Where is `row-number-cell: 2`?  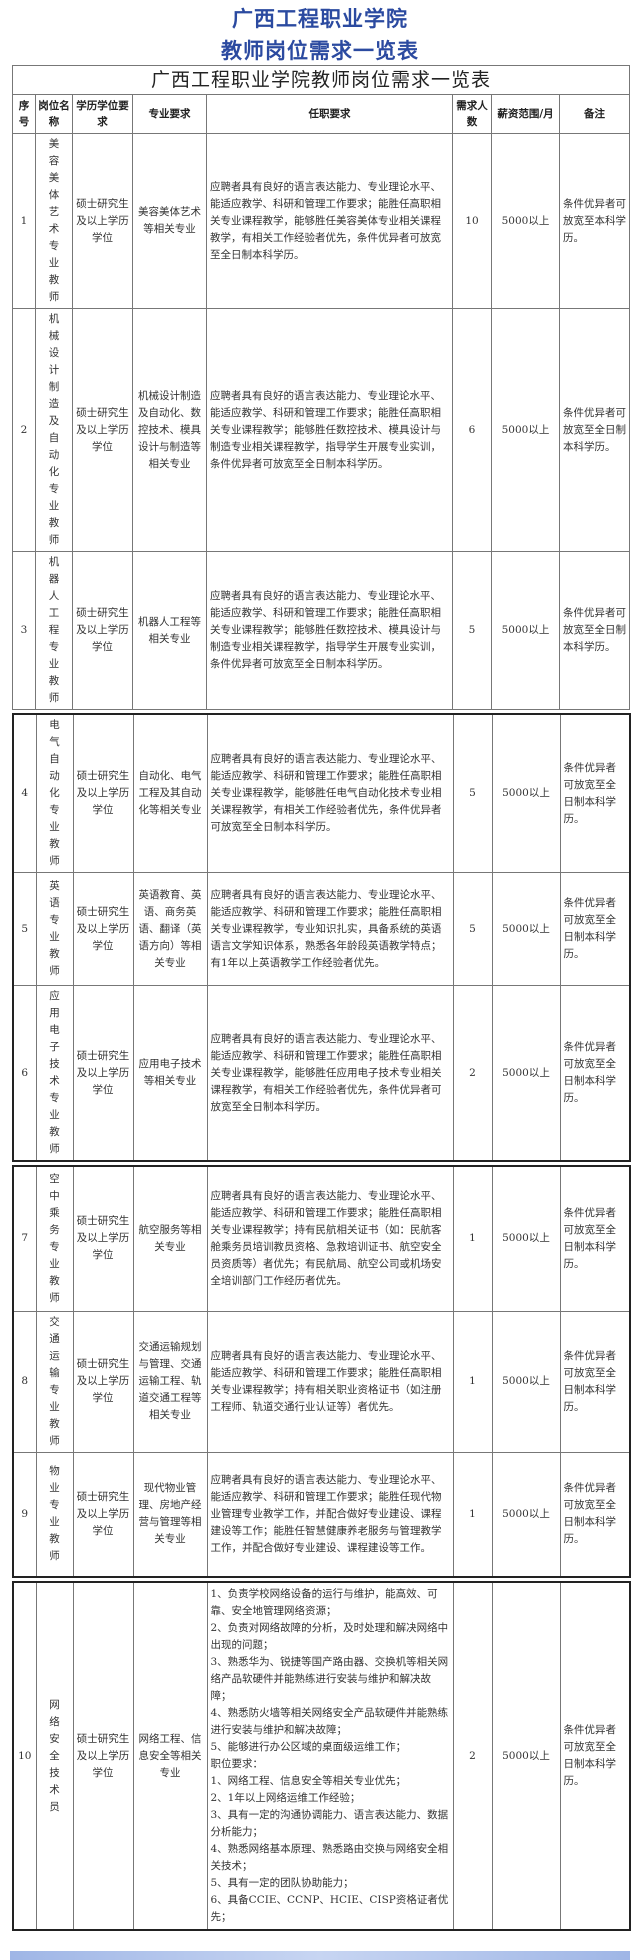
row-number-cell: 2 is located at coordinates (24, 430).